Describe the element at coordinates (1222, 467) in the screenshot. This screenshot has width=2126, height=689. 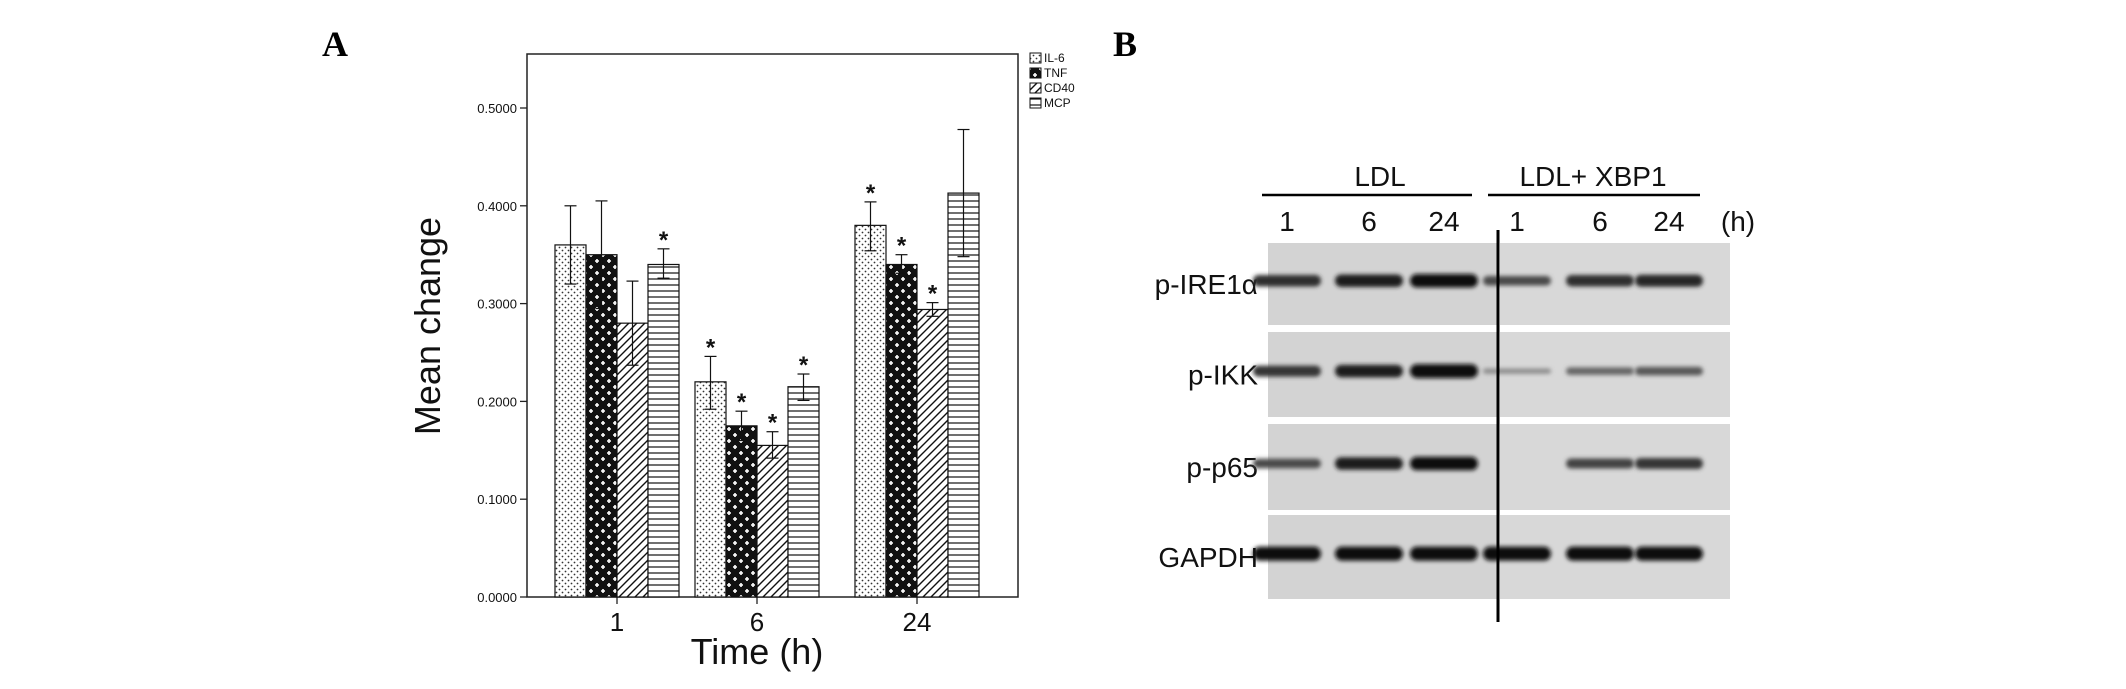
I see `blot-row-label: p-p65` at that location.